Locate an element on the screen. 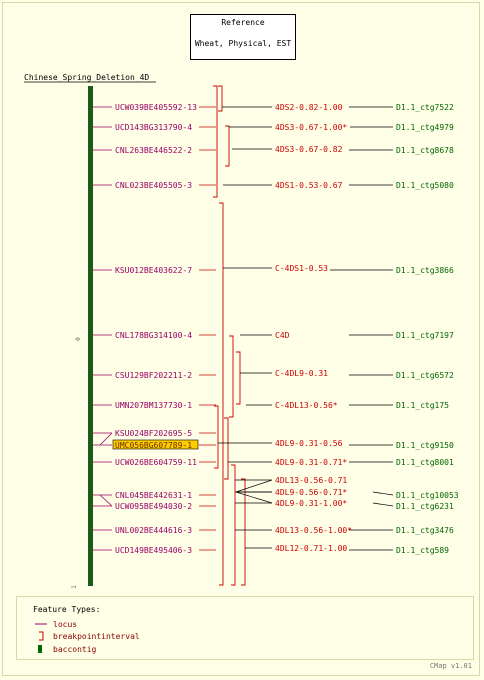 The image size is (484, 680). contig-label: D1.1_ctg10053 is located at coordinates (427, 495).